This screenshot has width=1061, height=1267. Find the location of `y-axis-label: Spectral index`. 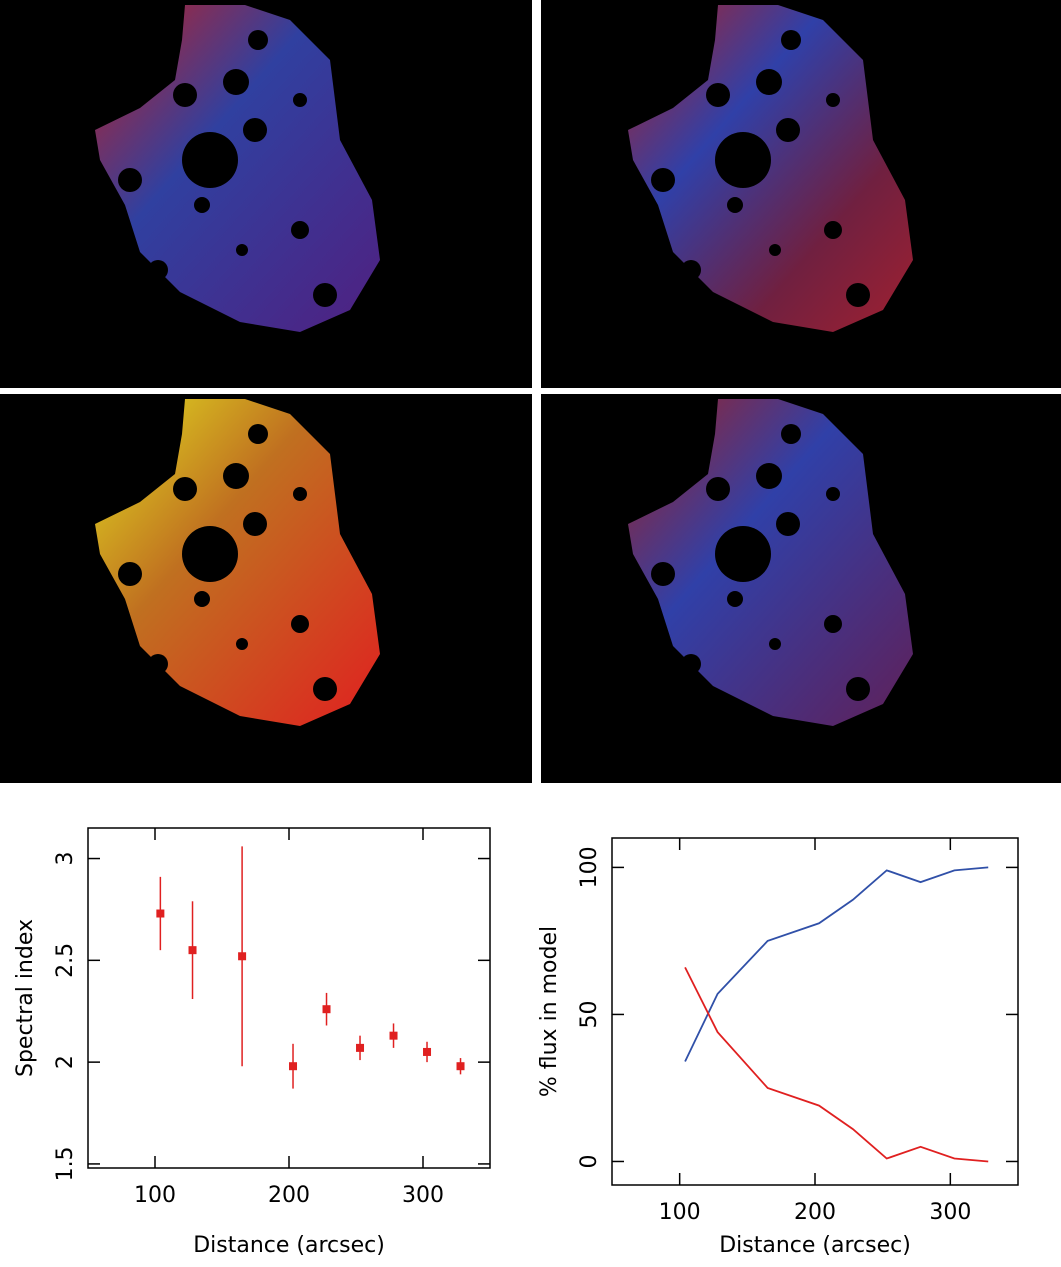

y-axis-label: Spectral index is located at coordinates (25, 998).